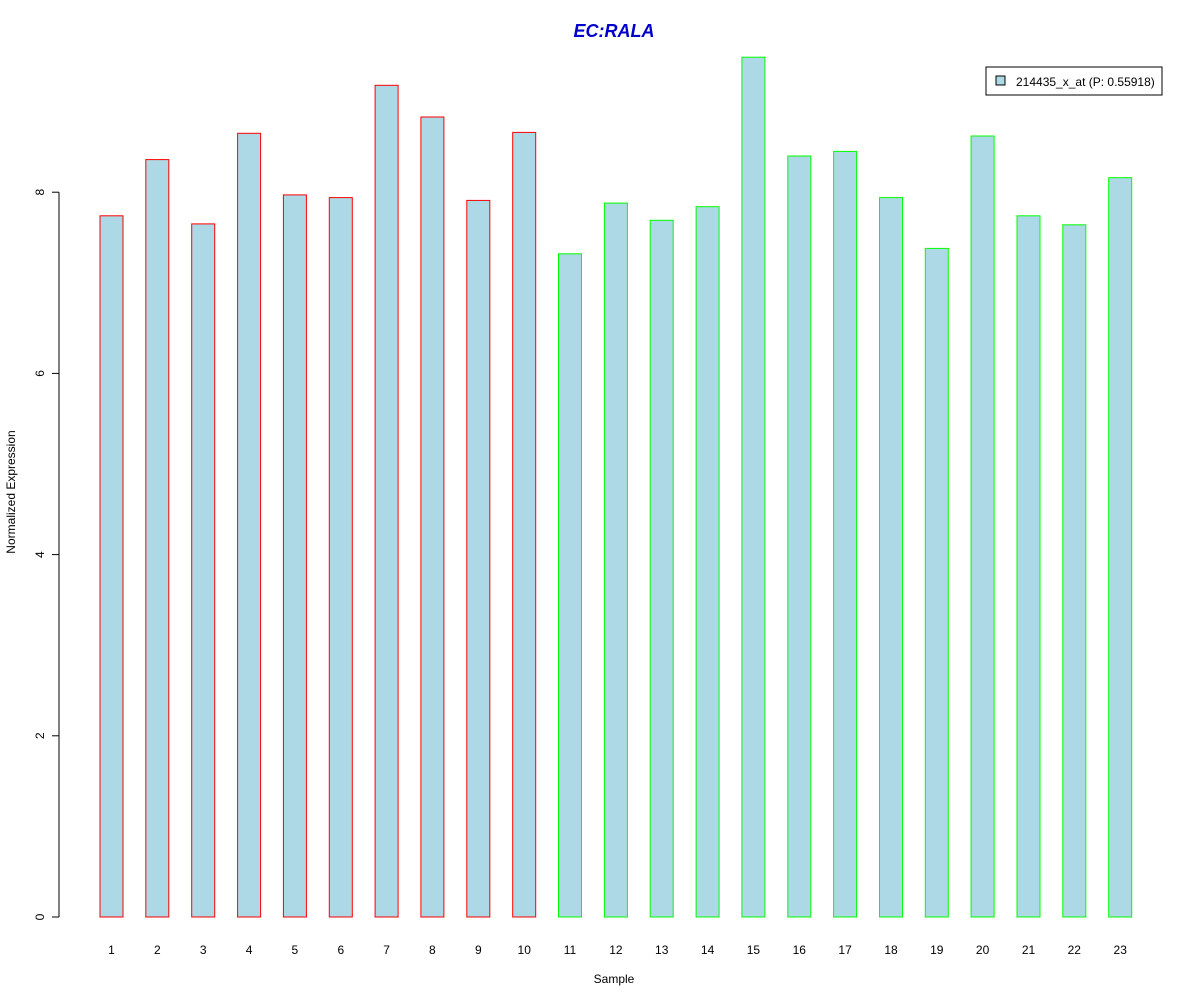 This screenshot has height=1005, width=1200. Describe the element at coordinates (40, 554) in the screenshot. I see `y-tick-label: 4` at that location.